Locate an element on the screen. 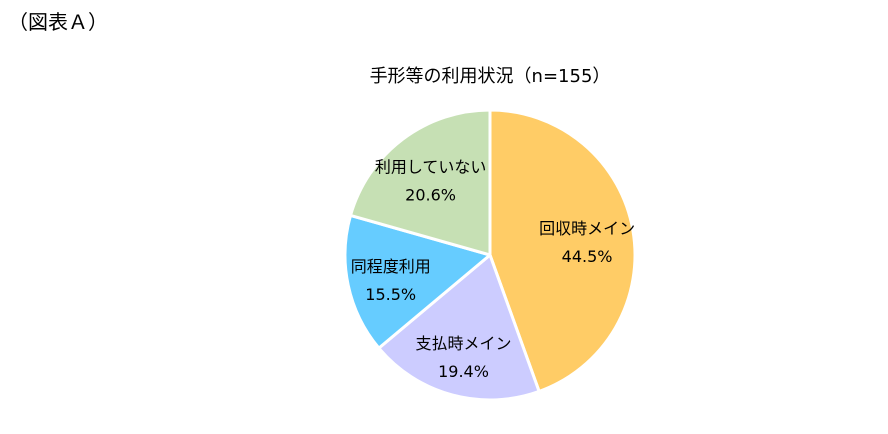  slice-category-label: 回収時メイン is located at coordinates (587, 228).